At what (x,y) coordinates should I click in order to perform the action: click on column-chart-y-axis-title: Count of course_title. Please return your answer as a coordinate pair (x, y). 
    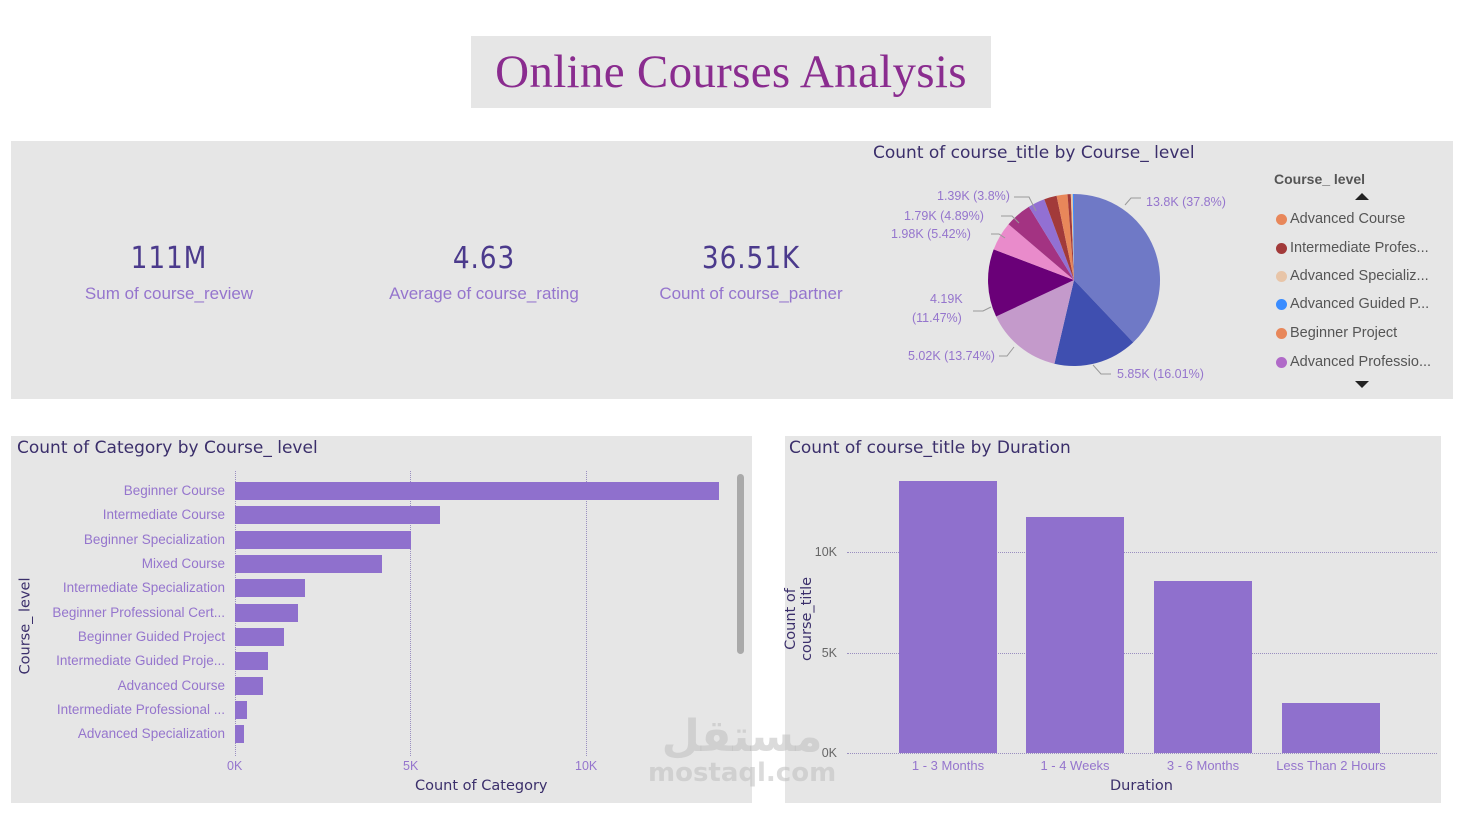
    Looking at the image, I should click on (799, 619).